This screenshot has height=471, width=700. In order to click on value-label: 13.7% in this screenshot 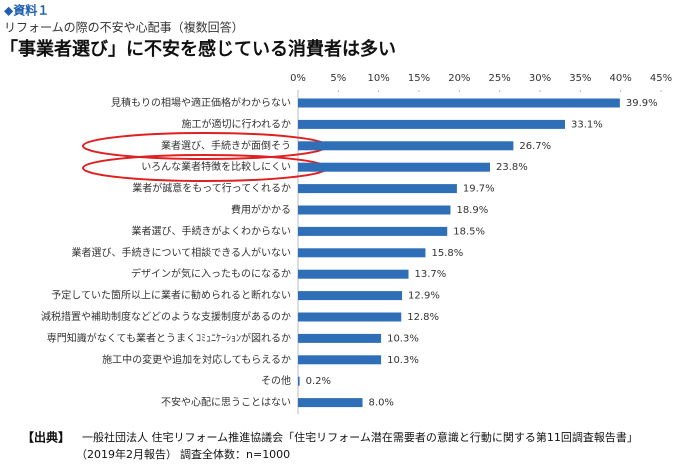, I will do `click(431, 274)`.